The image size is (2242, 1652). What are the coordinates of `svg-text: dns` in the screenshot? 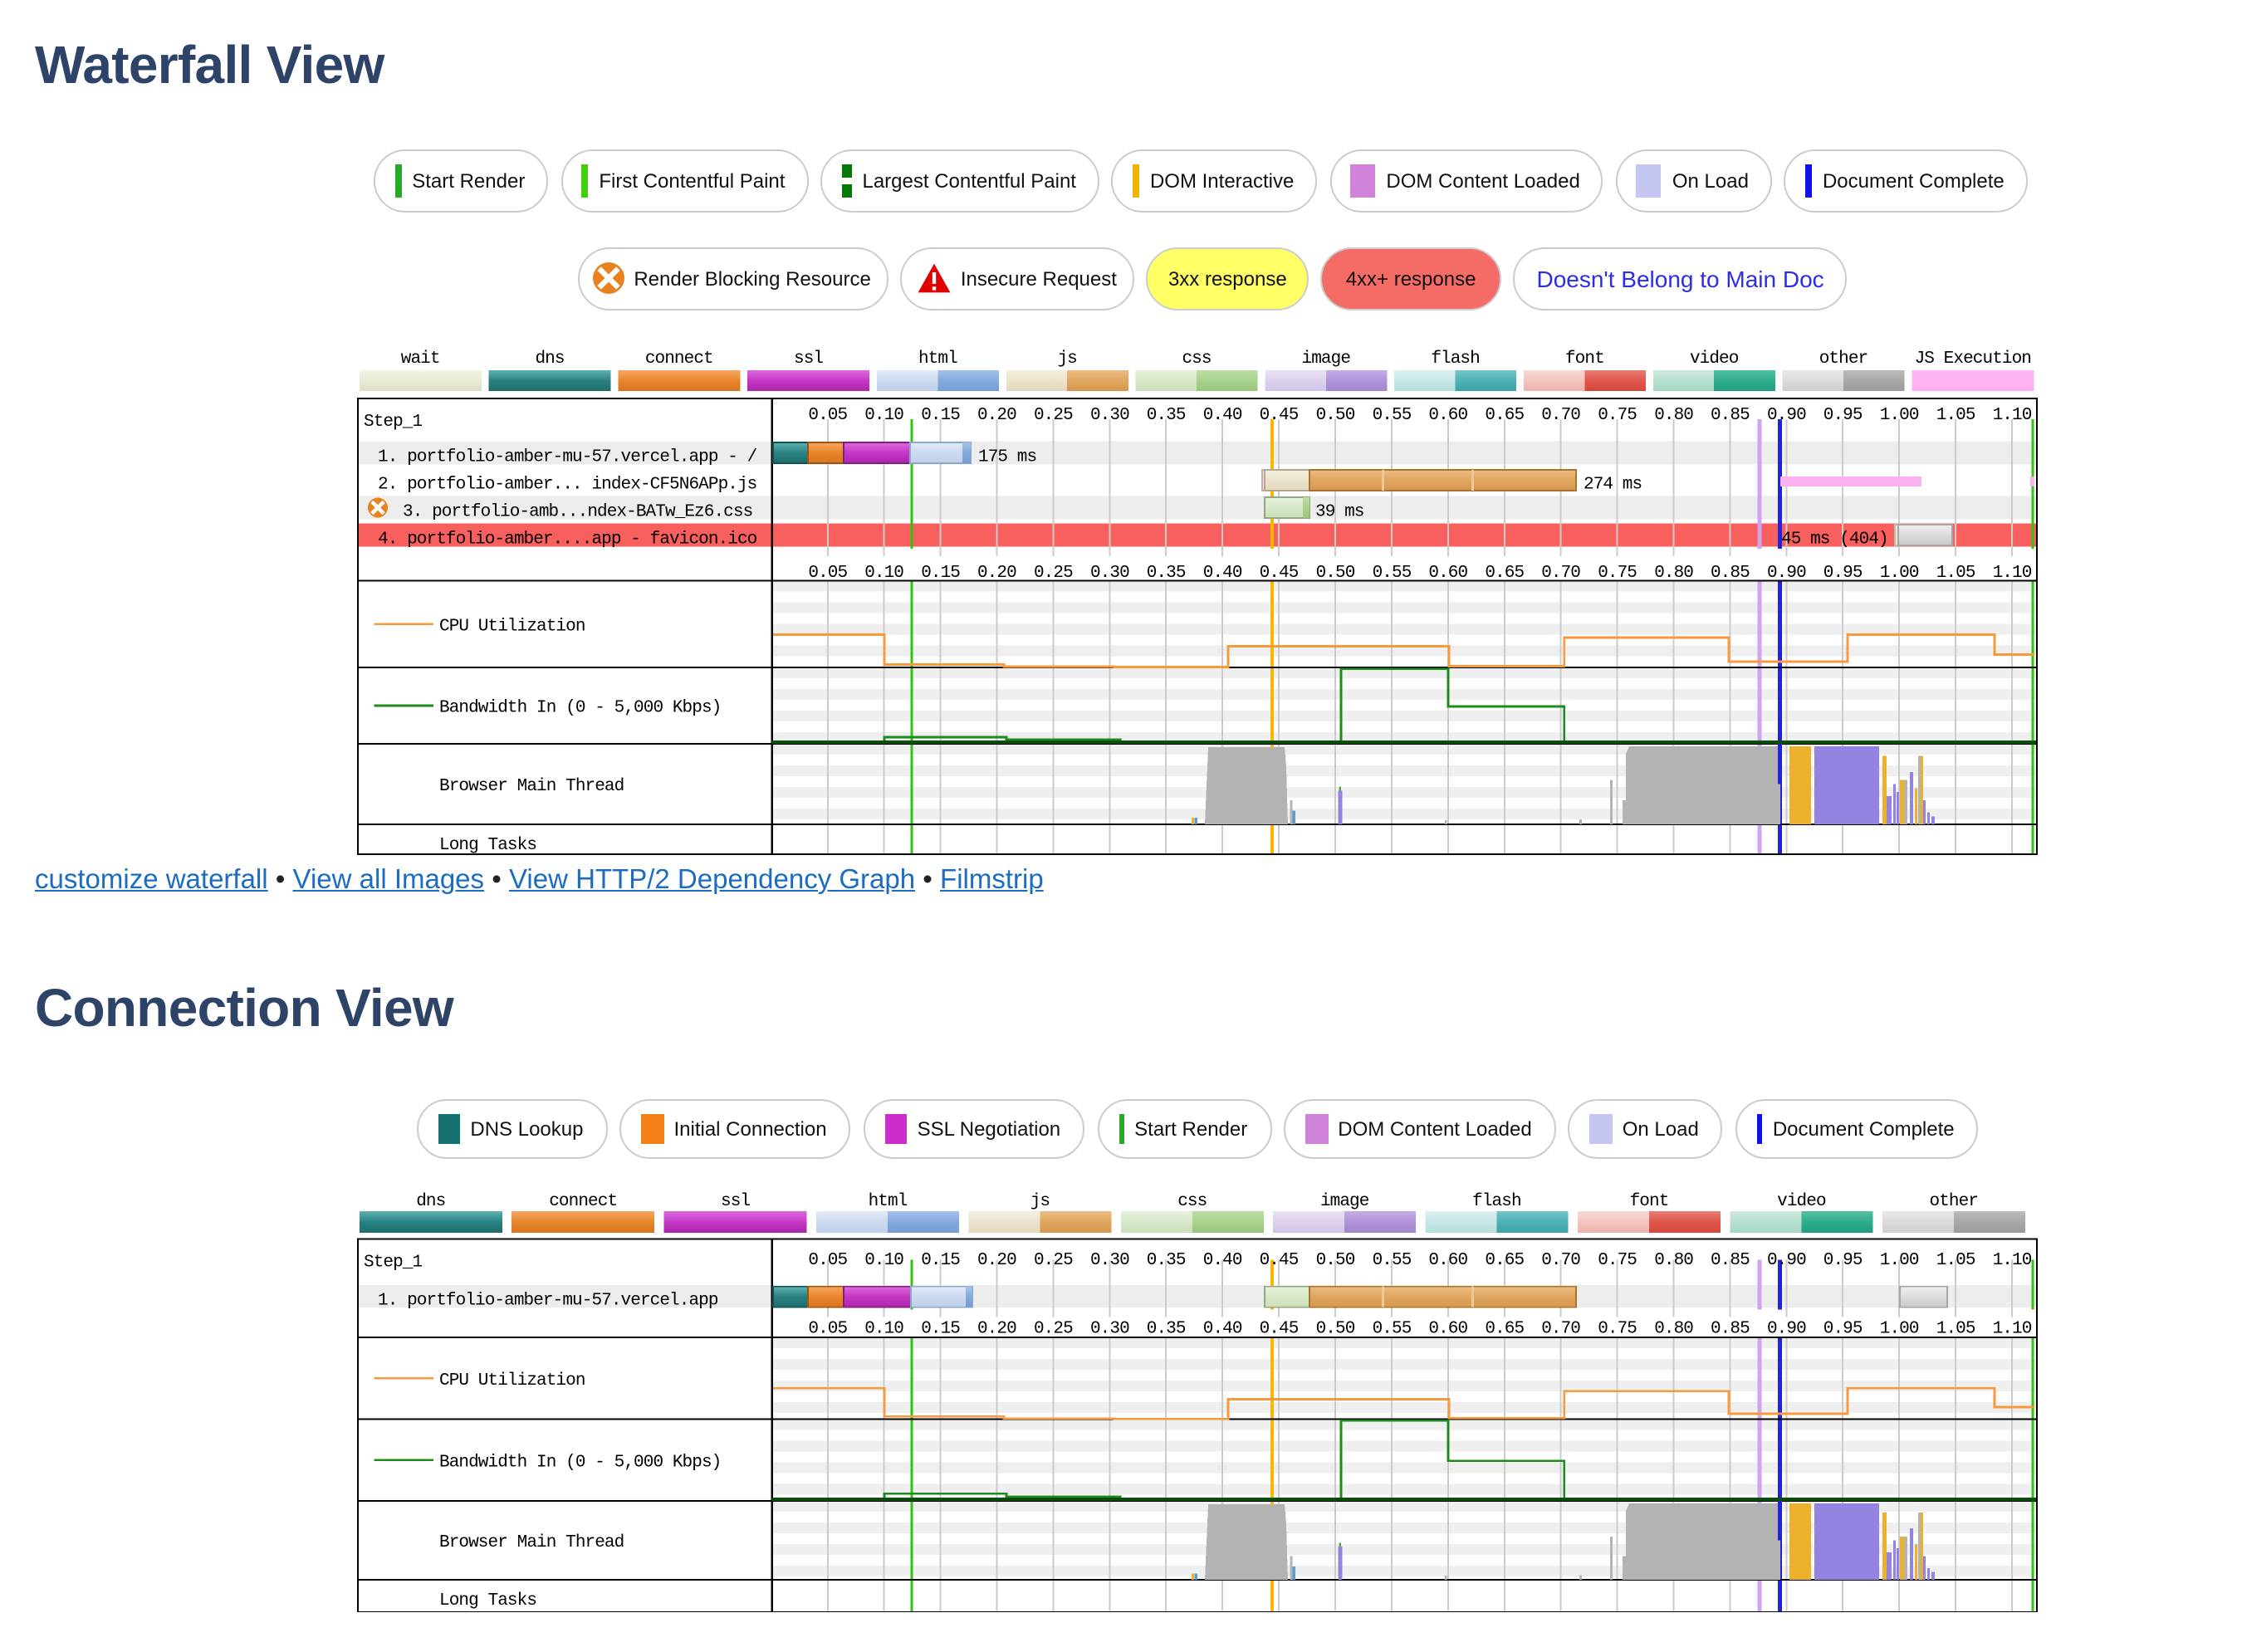 It's located at (550, 359).